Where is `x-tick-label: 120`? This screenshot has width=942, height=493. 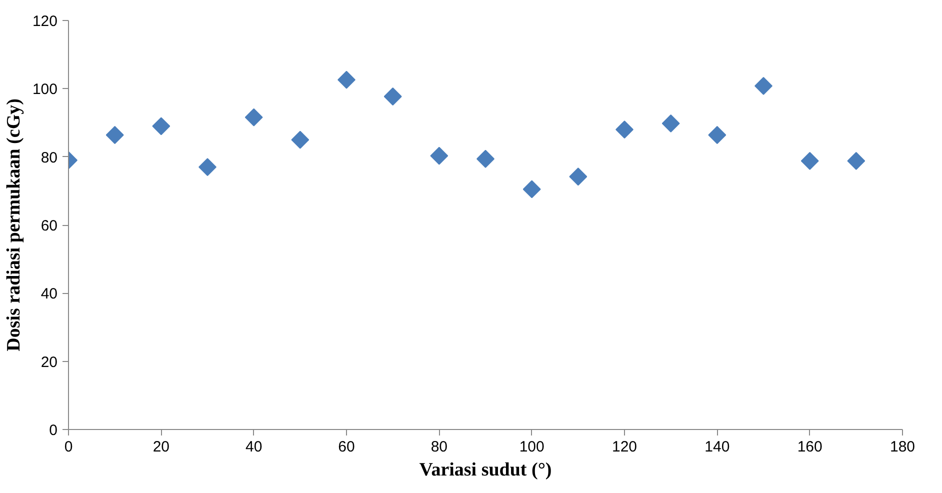
x-tick-label: 120 is located at coordinates (625, 447).